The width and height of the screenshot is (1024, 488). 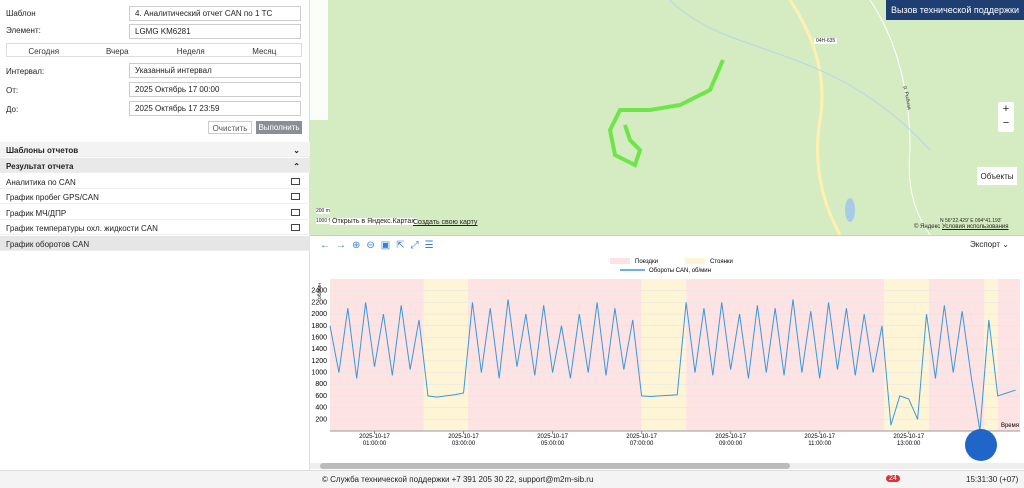 I want to click on terms-link: Условия использования, so click(x=975, y=227).